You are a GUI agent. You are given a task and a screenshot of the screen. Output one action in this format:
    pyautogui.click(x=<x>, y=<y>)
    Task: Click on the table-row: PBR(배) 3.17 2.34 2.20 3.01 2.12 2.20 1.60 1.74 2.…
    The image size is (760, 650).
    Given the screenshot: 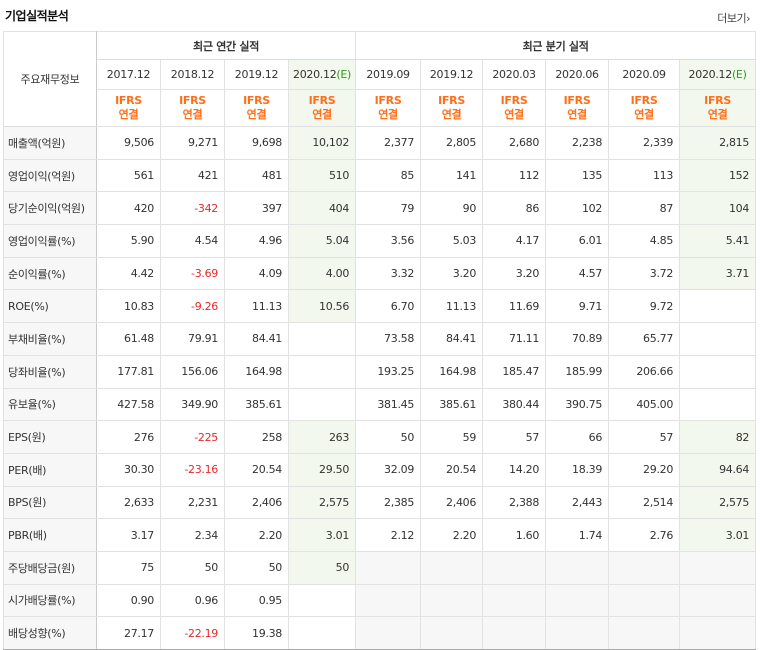 What is the action you would take?
    pyautogui.click(x=380, y=535)
    